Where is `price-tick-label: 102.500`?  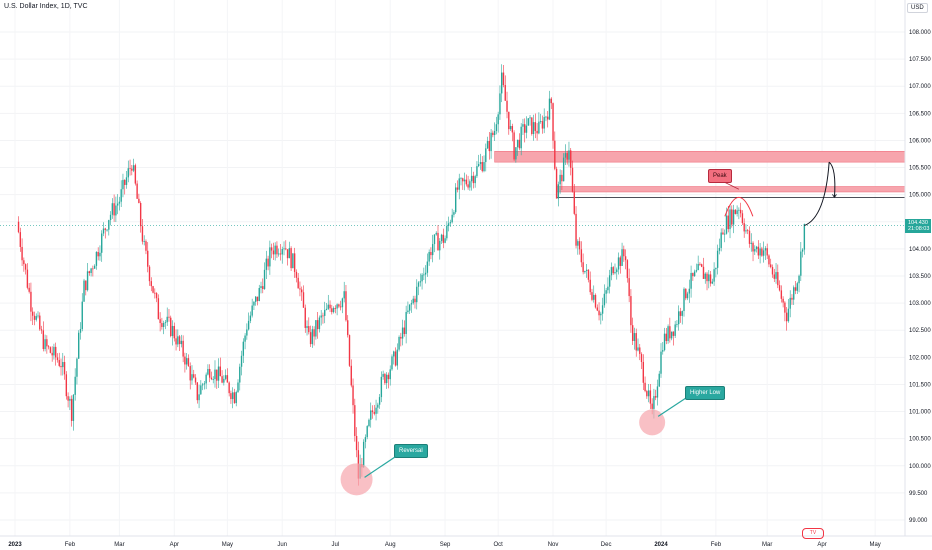
price-tick-label: 102.500 is located at coordinates (920, 331).